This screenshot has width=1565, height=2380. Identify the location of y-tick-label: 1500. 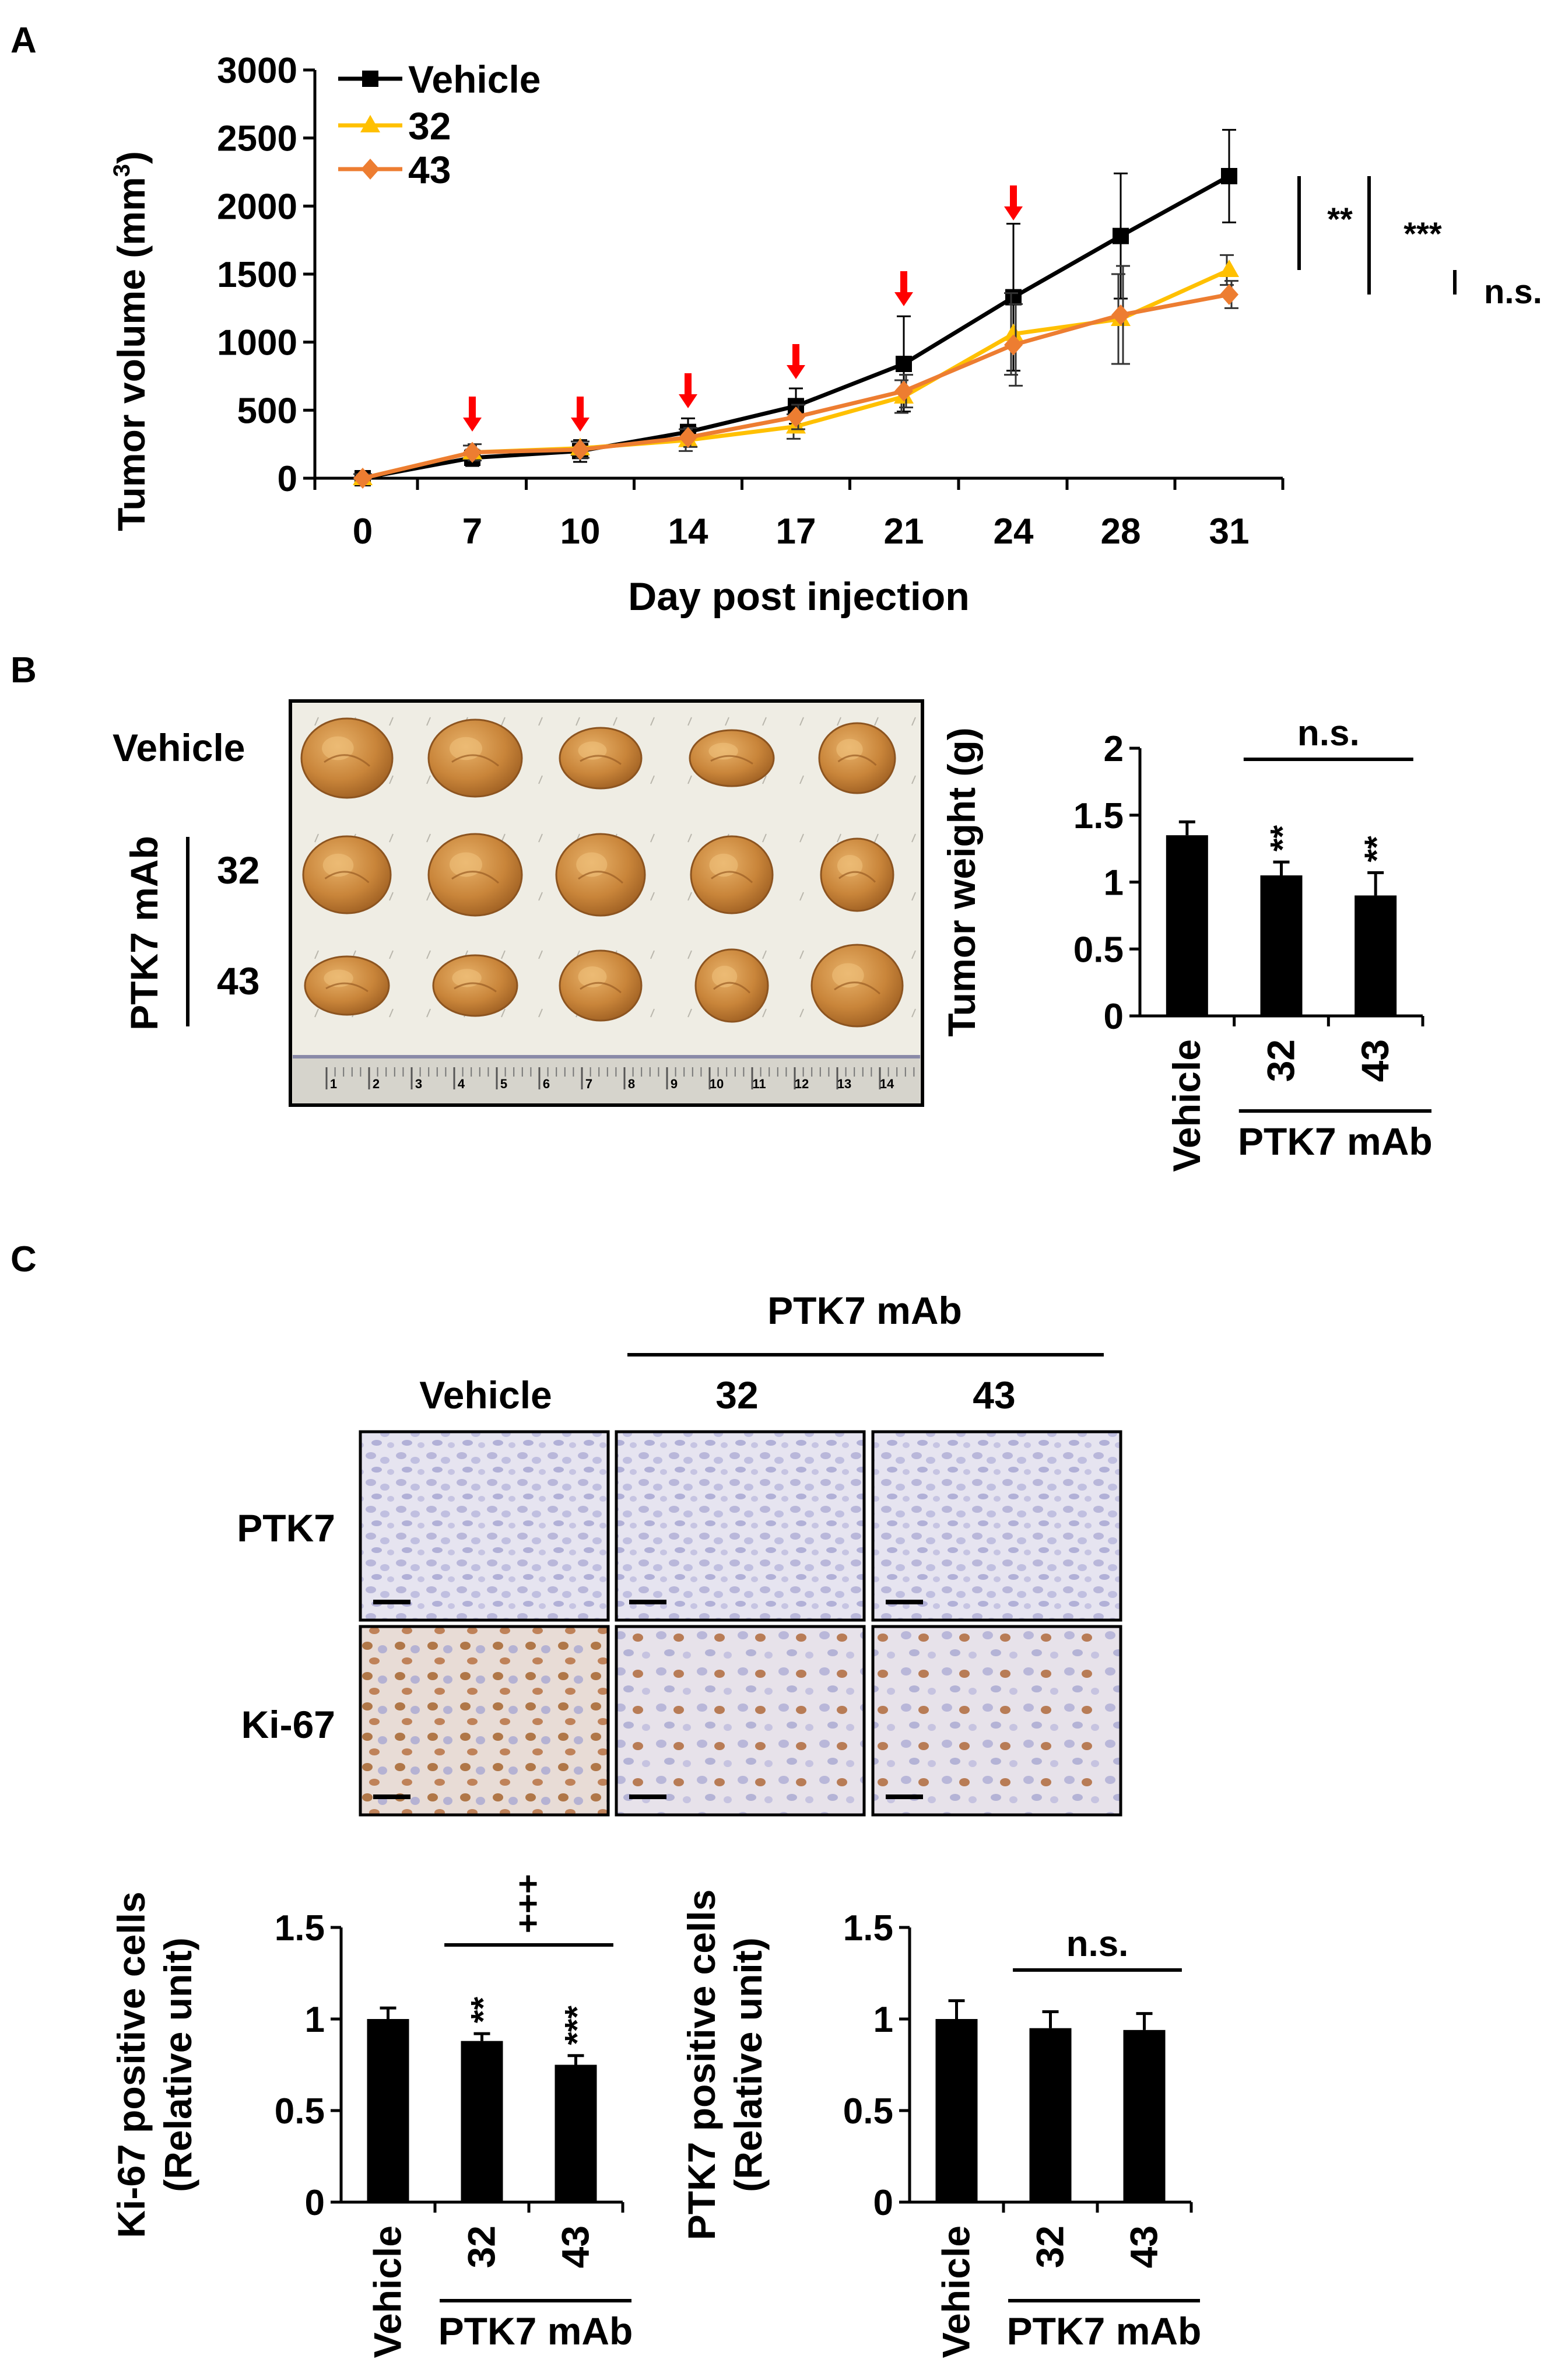
(257, 275).